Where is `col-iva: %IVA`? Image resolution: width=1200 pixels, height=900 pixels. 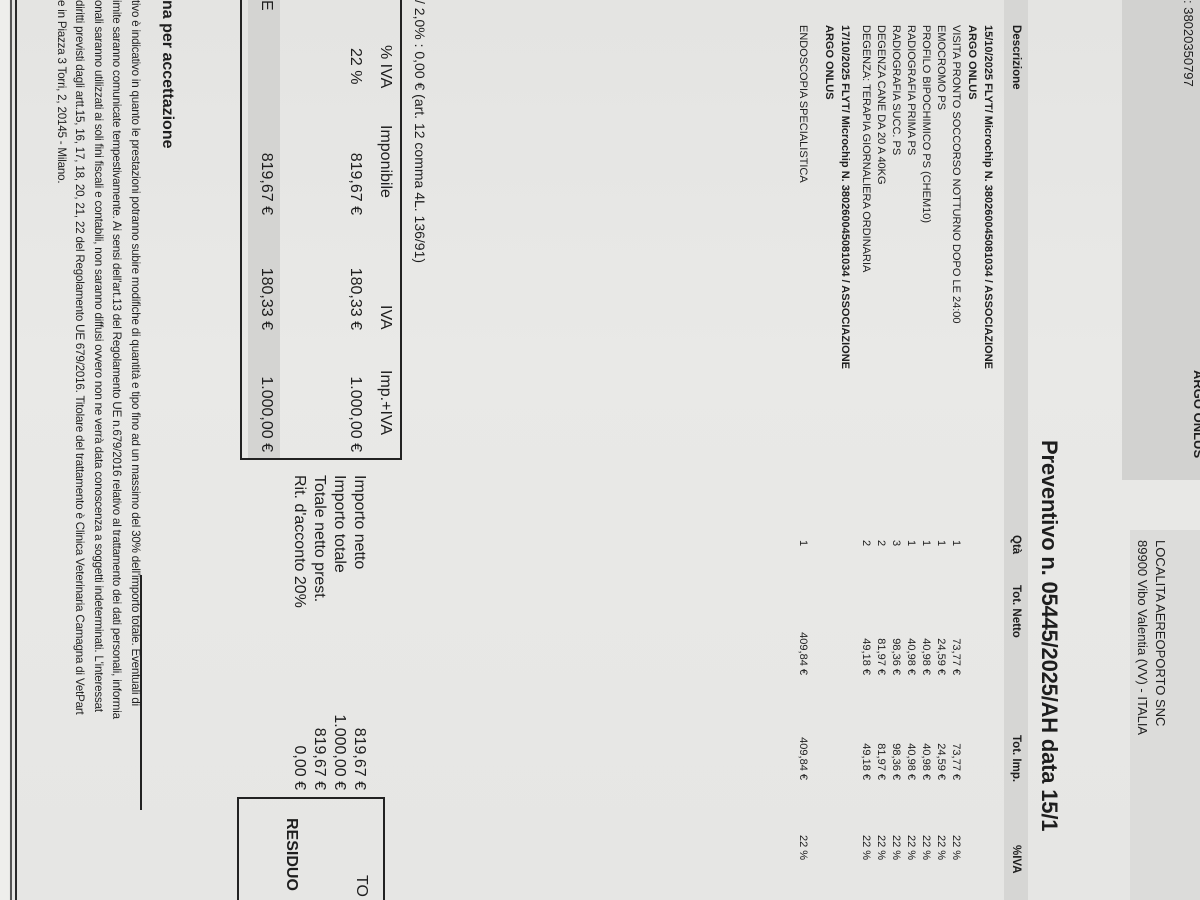
col-iva: %IVA is located at coordinates (1016, 859).